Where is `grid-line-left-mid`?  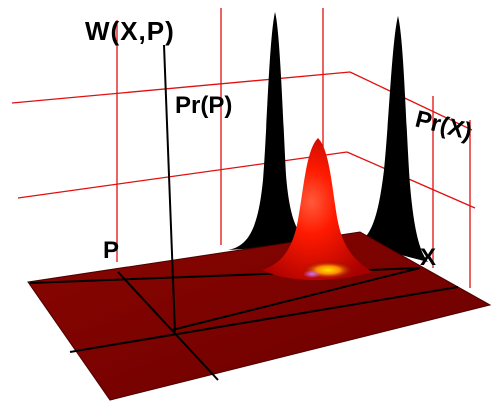
grid-line-left-mid is located at coordinates (182, 175).